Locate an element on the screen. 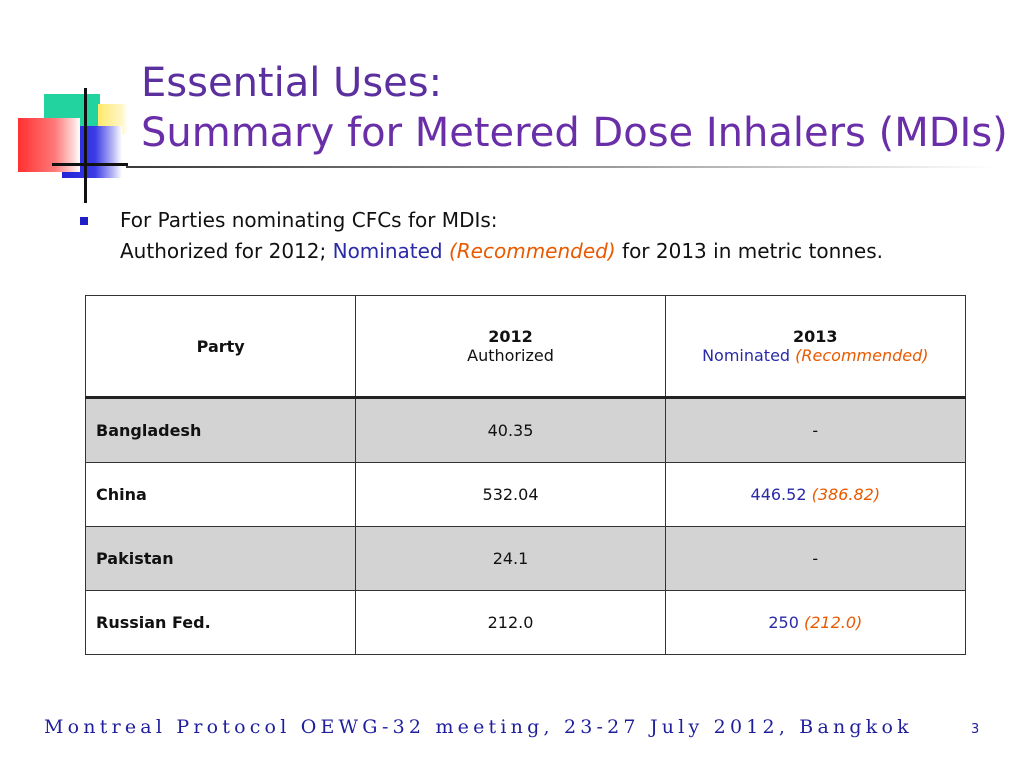 Image resolution: width=1024 pixels, height=768 pixels. cell-2013-nominated: 250 is located at coordinates (783, 622).